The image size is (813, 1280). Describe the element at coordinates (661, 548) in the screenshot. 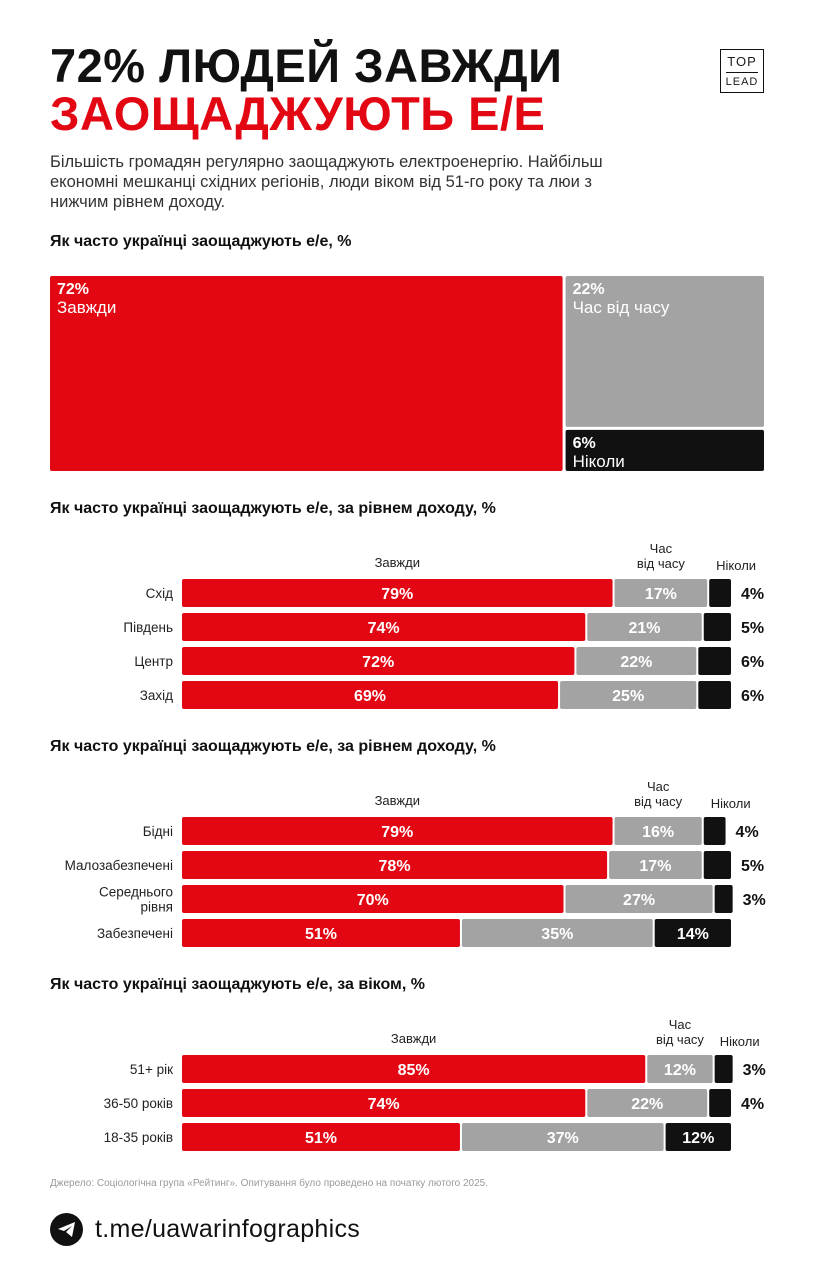

I see `region-header-sometimes-0: Час` at that location.